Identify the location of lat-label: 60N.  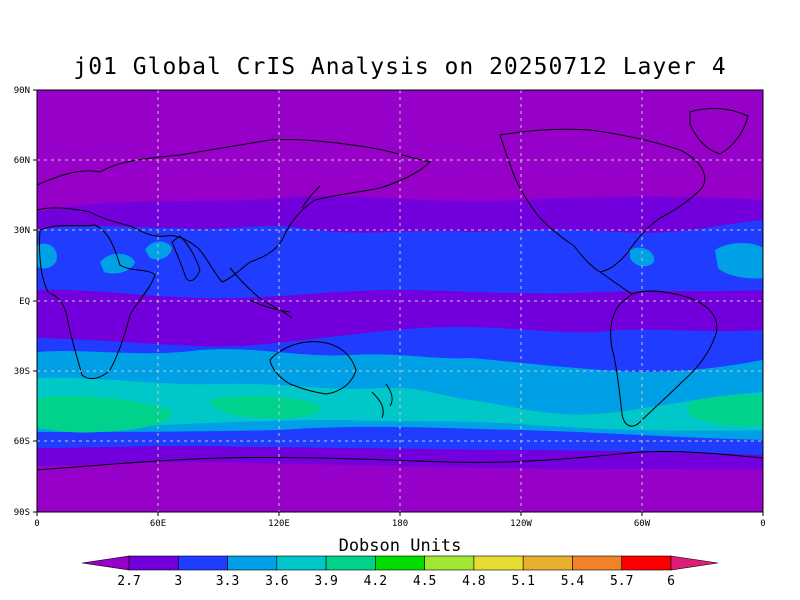
(22, 161).